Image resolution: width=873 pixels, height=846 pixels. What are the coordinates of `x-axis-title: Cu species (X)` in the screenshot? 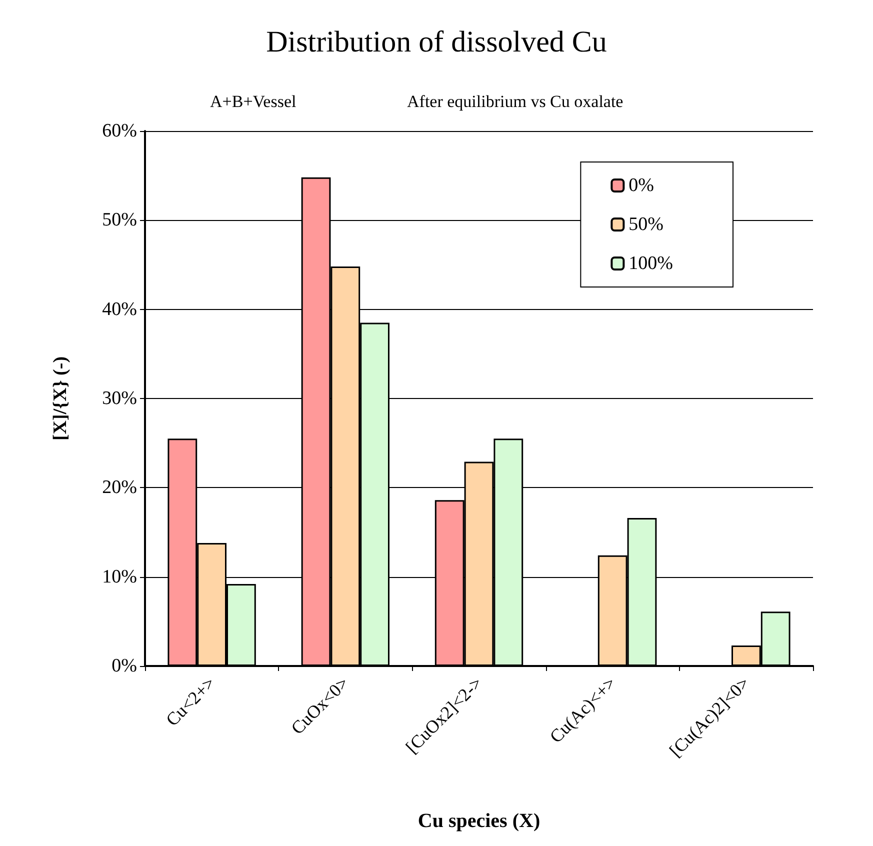 It's located at (479, 821).